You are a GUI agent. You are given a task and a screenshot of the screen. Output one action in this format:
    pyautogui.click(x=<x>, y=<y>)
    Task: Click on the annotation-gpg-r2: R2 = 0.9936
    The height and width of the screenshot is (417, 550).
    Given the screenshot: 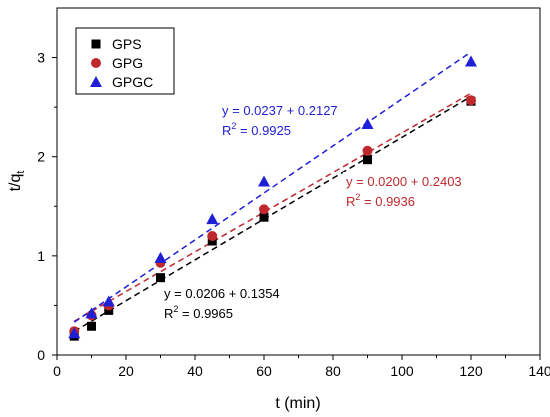 What is the action you would take?
    pyautogui.click(x=380, y=200)
    